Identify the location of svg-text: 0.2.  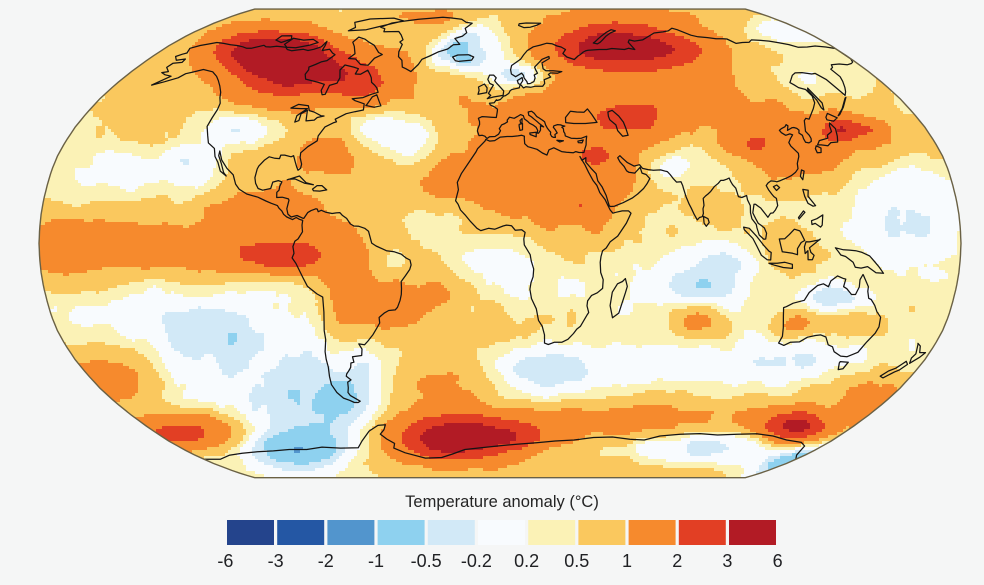
(526, 561).